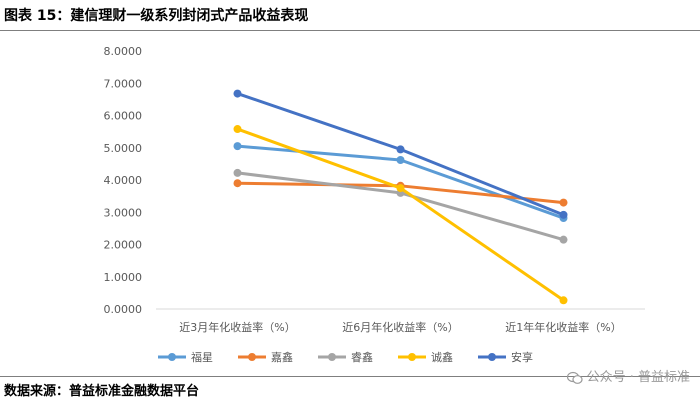 This screenshot has height=406, width=700. What do you see at coordinates (237, 327) in the screenshot?
I see `x-tick-label: 近3月年化收益率（%）` at bounding box center [237, 327].